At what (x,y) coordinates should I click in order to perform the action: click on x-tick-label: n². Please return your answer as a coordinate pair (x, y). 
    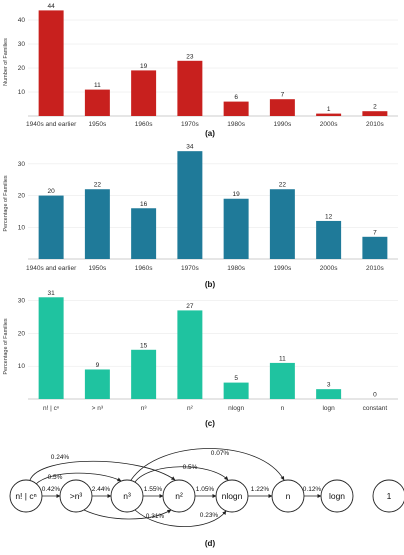
    Looking at the image, I should click on (190, 408).